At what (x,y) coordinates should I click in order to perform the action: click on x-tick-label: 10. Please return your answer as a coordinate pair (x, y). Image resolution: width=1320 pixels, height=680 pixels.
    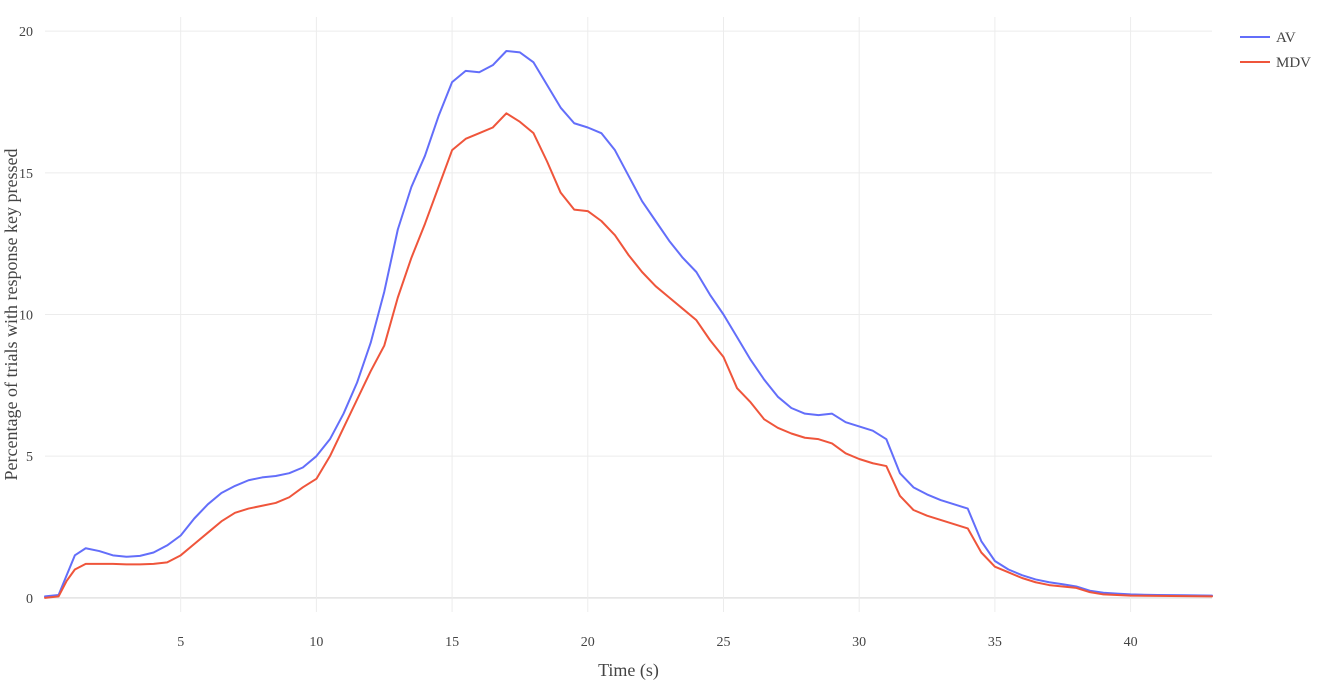
    Looking at the image, I should click on (316, 642).